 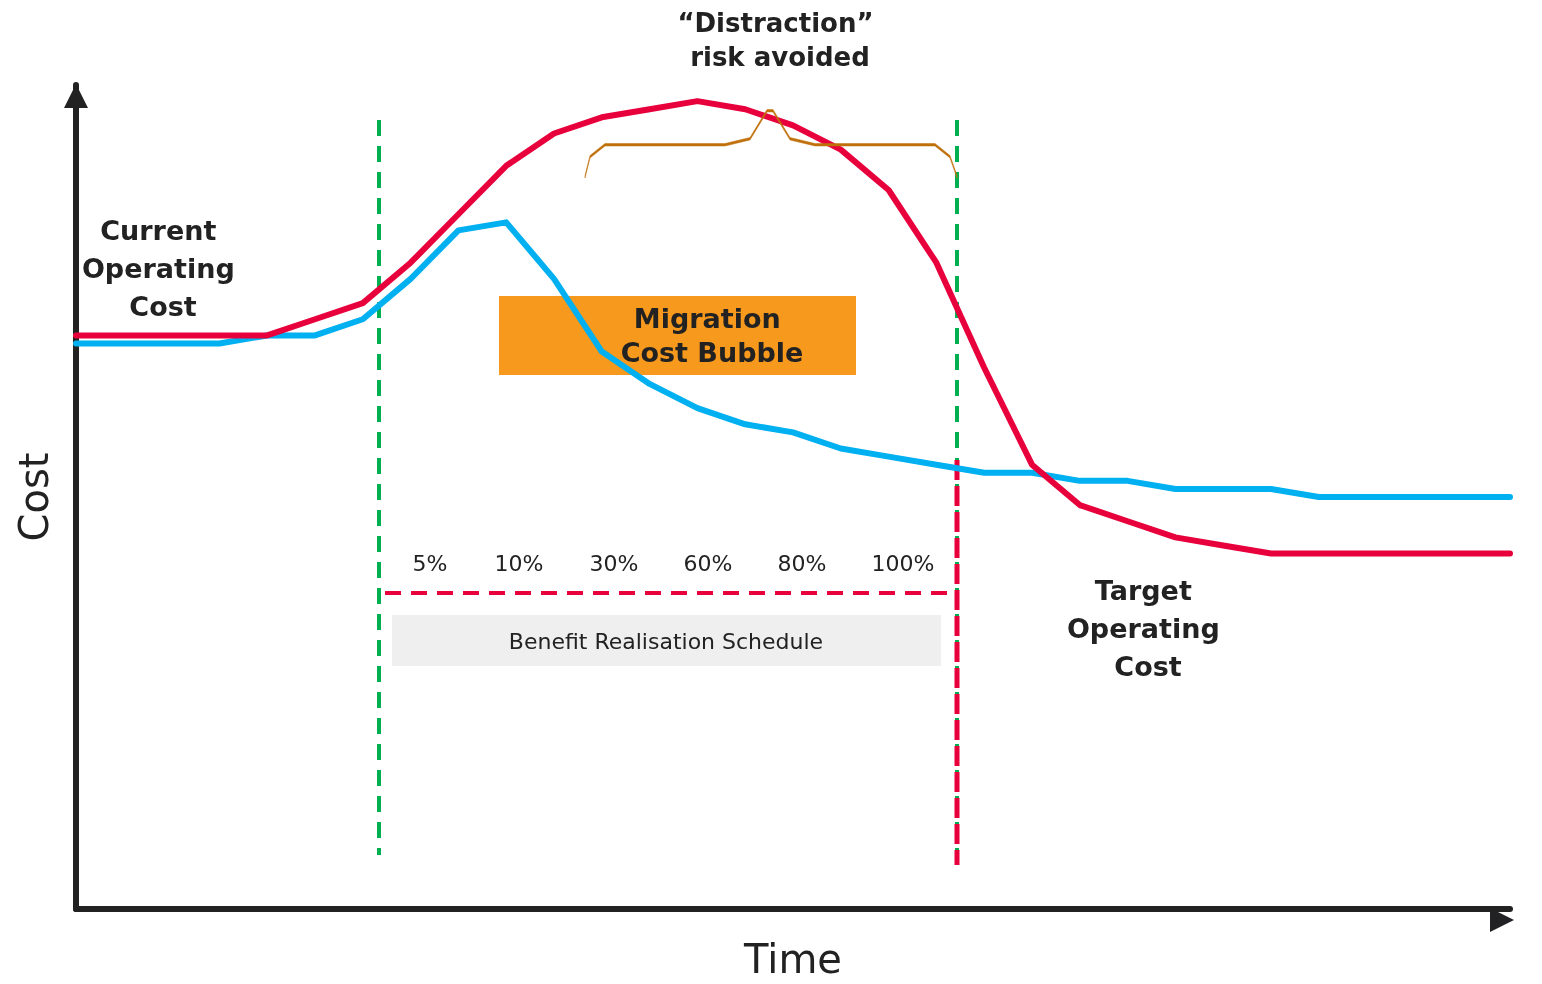 What do you see at coordinates (708, 563) in the screenshot?
I see `annotation: 60%` at bounding box center [708, 563].